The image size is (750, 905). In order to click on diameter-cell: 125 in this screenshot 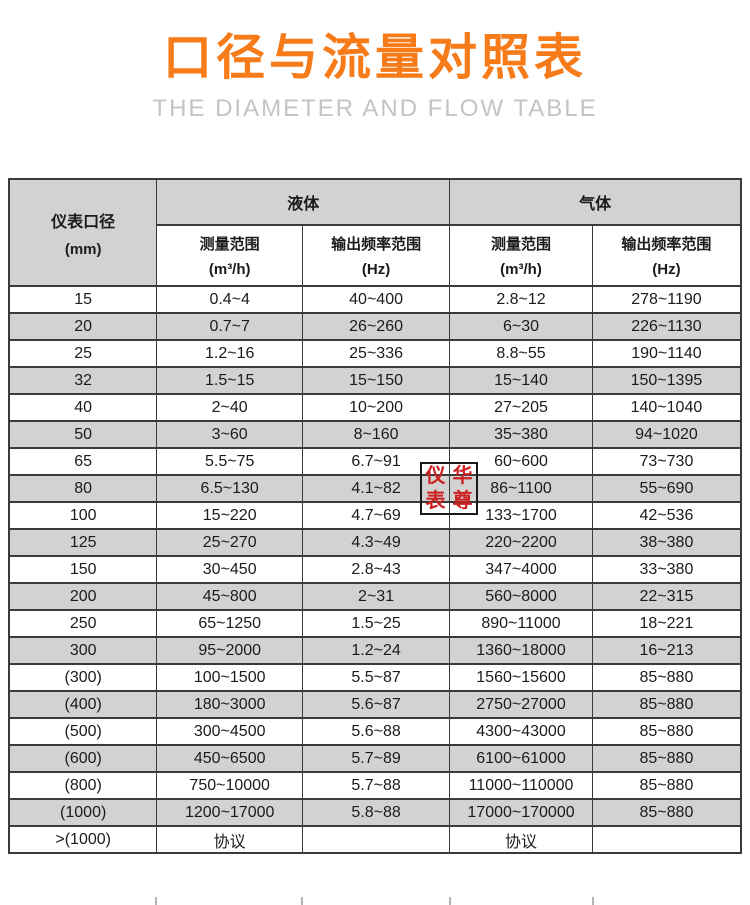, I will do `click(83, 542)`.